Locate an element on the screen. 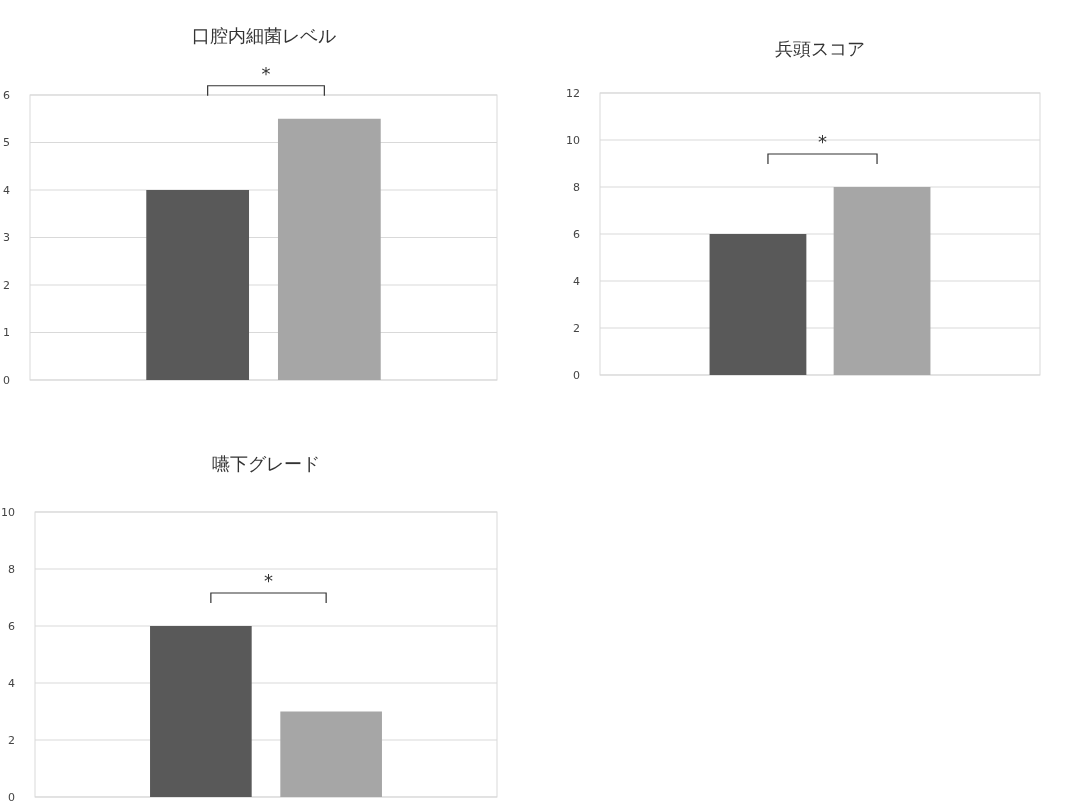 This screenshot has height=810, width=1073. chart-title: 嚥下グレード is located at coordinates (266, 463).